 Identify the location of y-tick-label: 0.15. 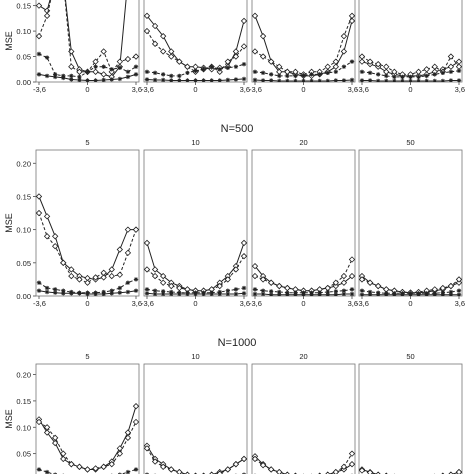
(23, 6).